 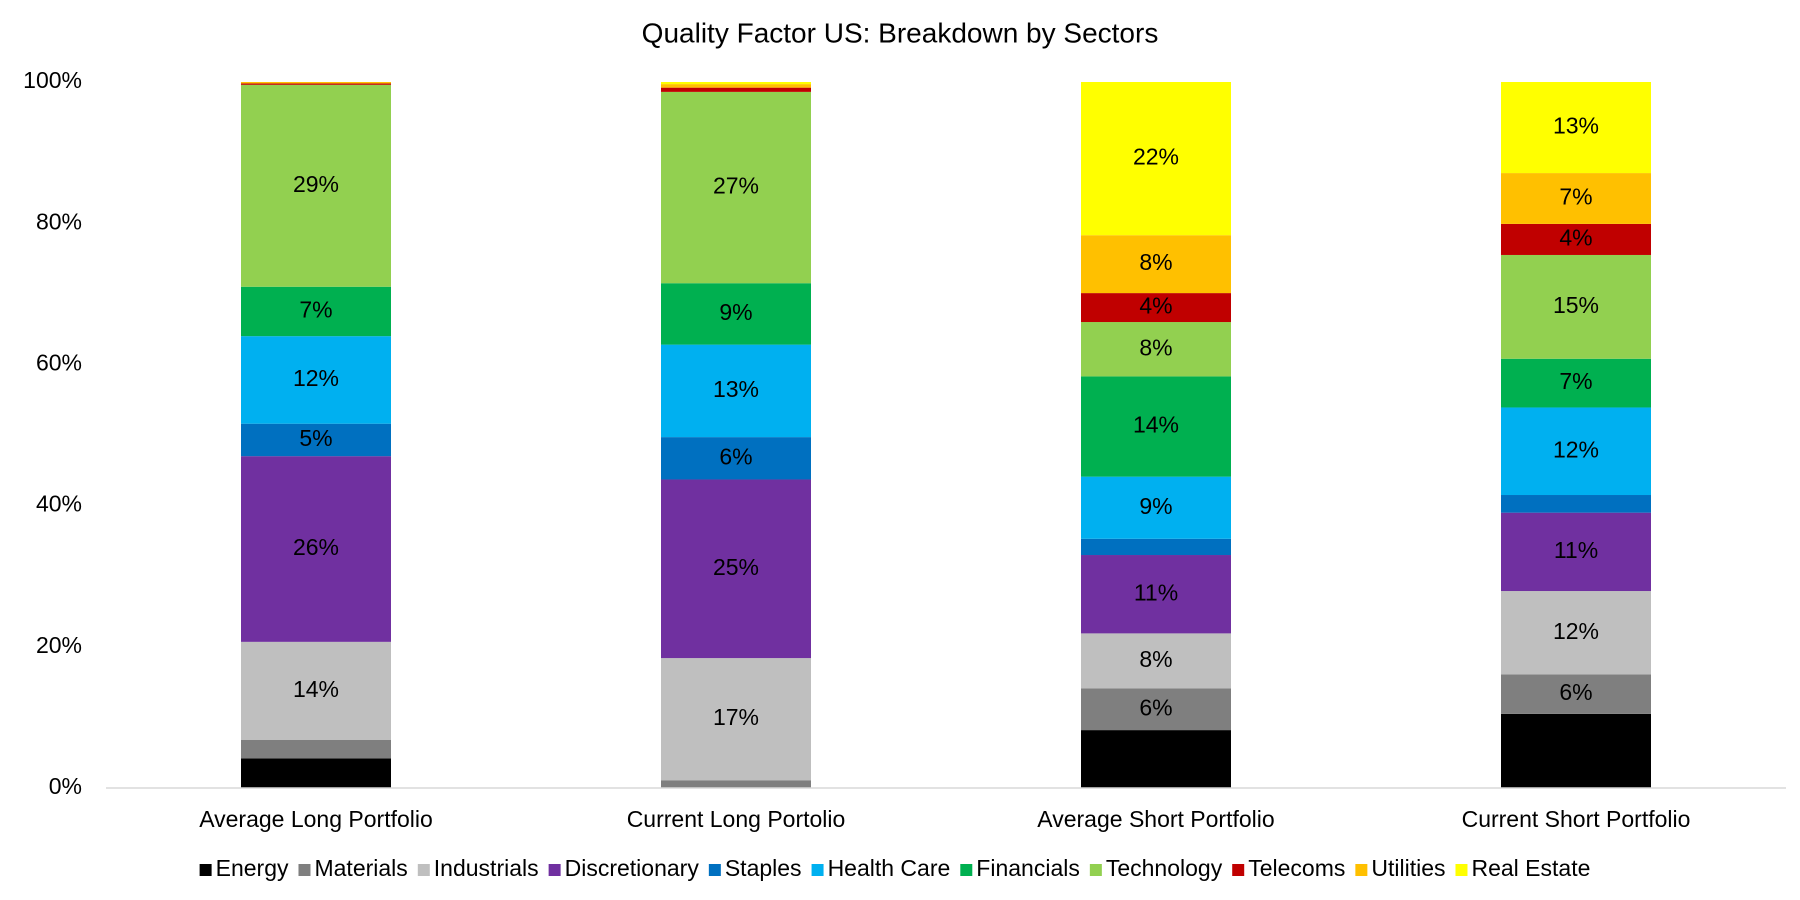 I want to click on legend-label: Technology, so click(x=1164, y=868).